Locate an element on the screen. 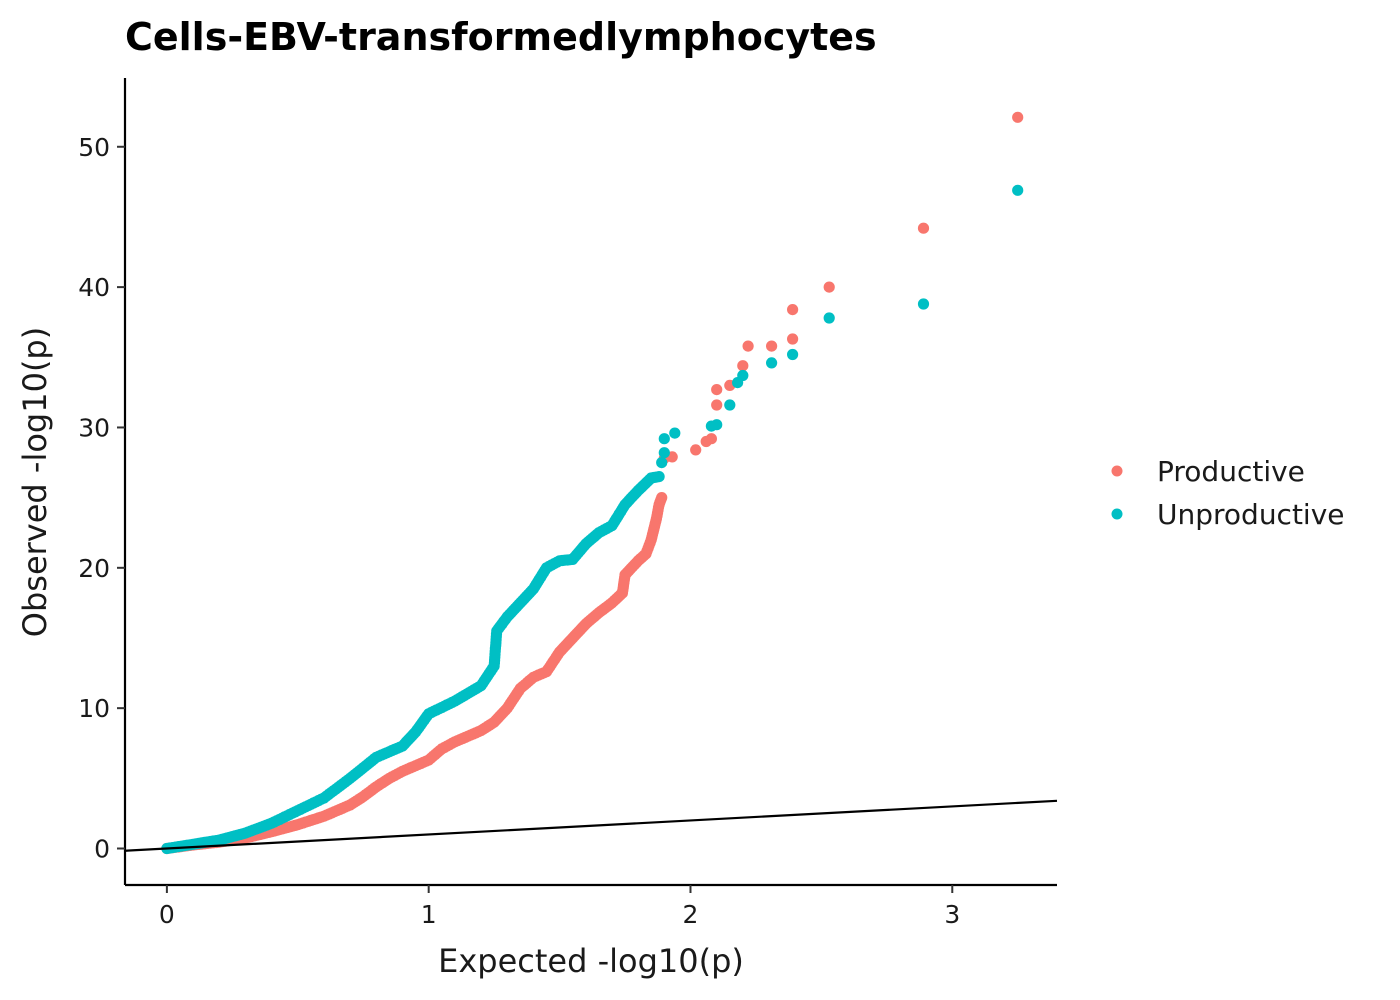  reference-line is located at coordinates (591, 825).